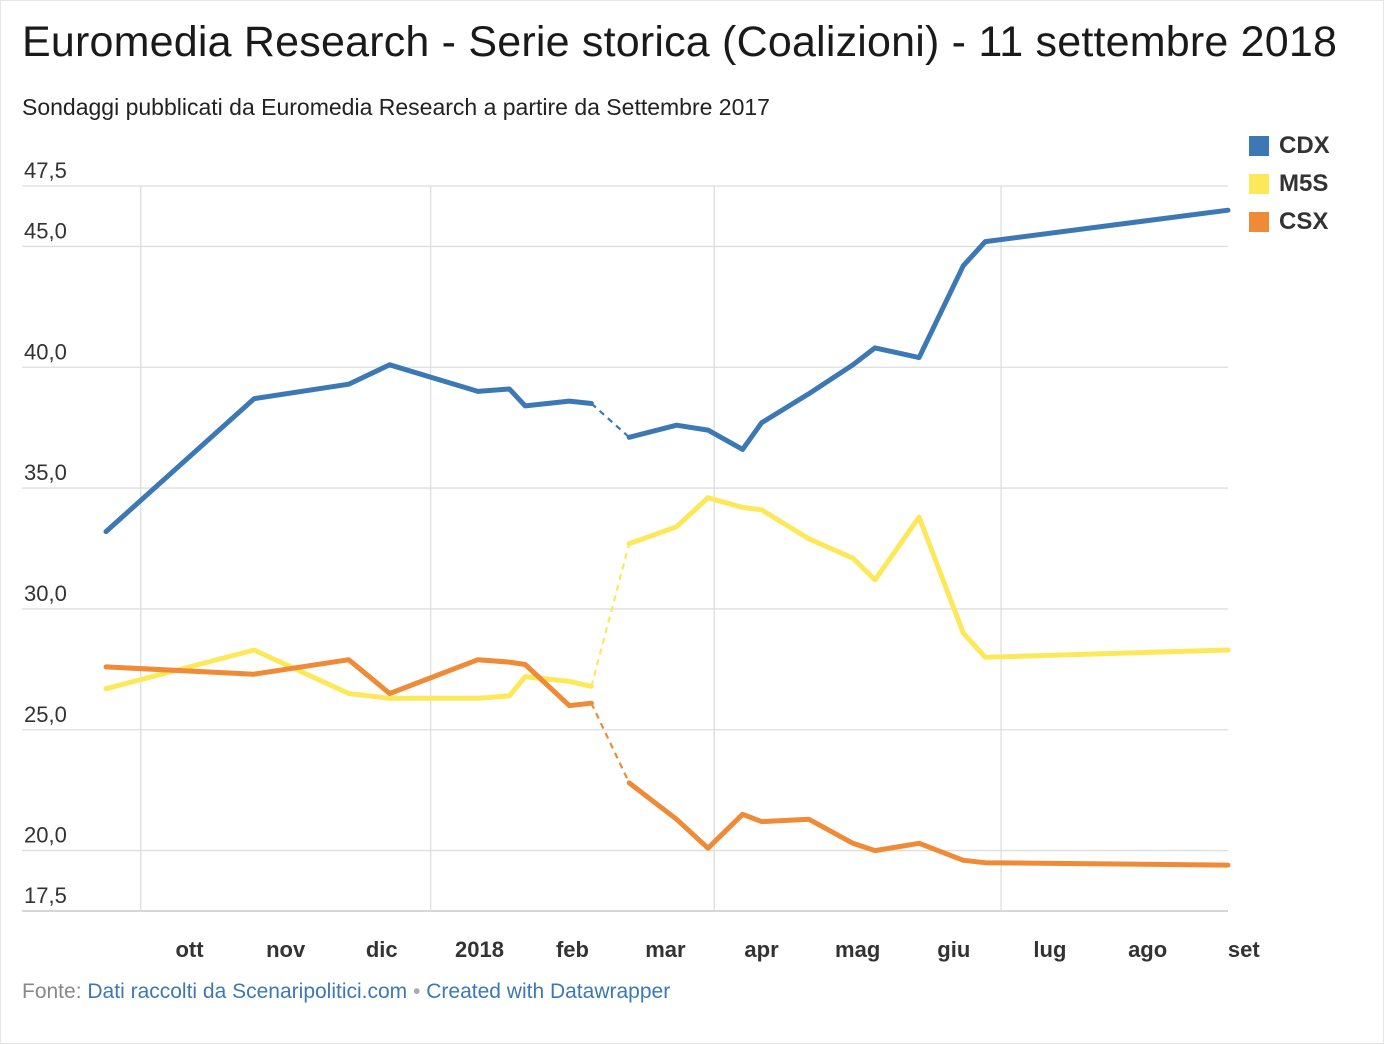 Image resolution: width=1384 pixels, height=1044 pixels. I want to click on y-tick-label: 20,0, so click(45, 835).